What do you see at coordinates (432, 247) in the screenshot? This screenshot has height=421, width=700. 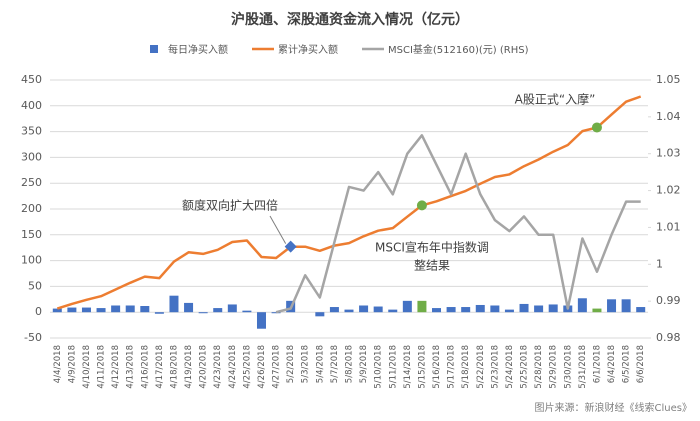 I see `annotation-text: MSCI宣布年中指数调` at bounding box center [432, 247].